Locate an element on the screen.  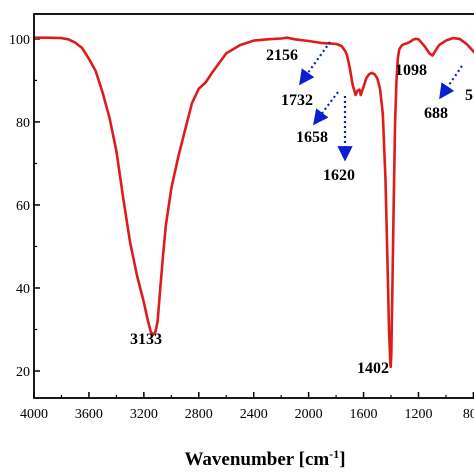
peak-label: 3133 is located at coordinates (146, 339).